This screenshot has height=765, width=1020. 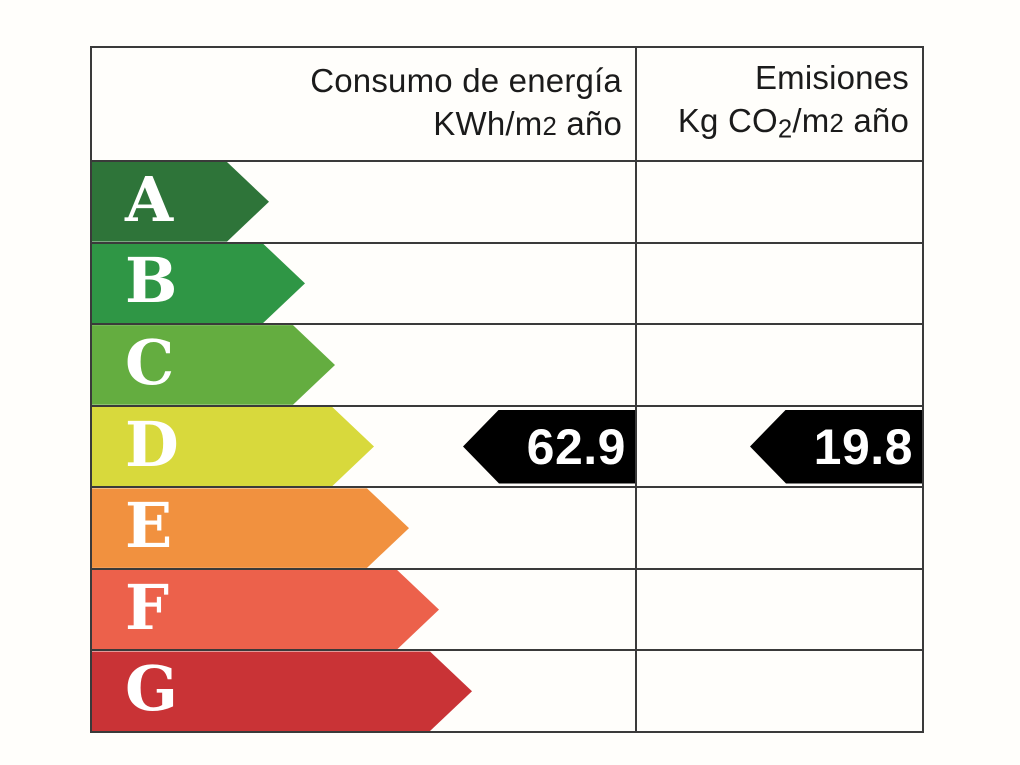 What do you see at coordinates (507, 282) in the screenshot?
I see `rating-row-b: B` at bounding box center [507, 282].